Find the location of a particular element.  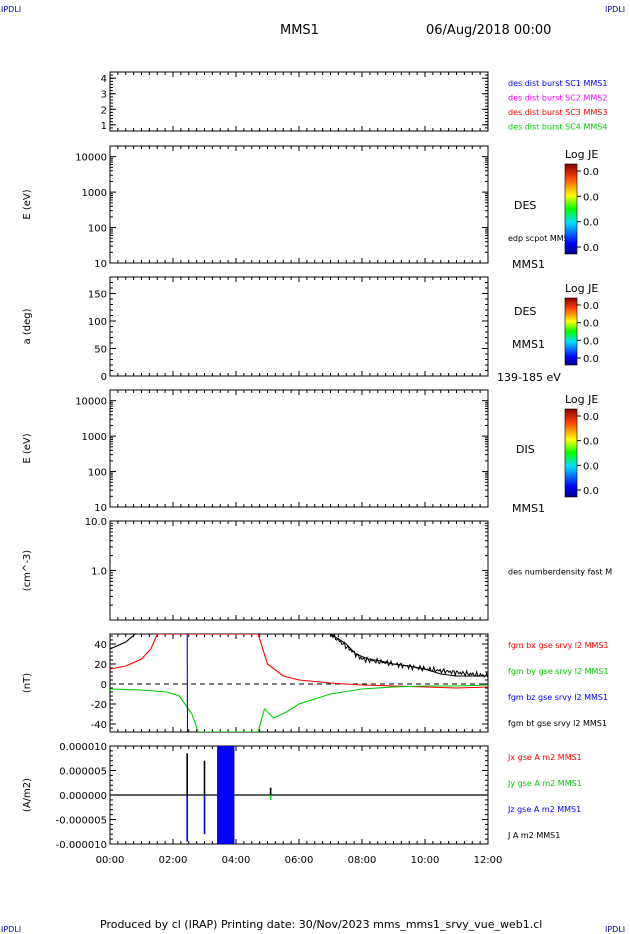

y-tick-label: 10 is located at coordinates (100, 264).